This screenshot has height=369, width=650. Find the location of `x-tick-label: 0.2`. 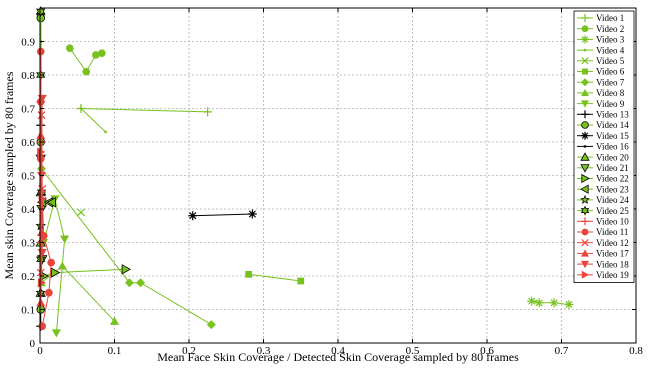

x-tick-label: 0.2 is located at coordinates (189, 351).